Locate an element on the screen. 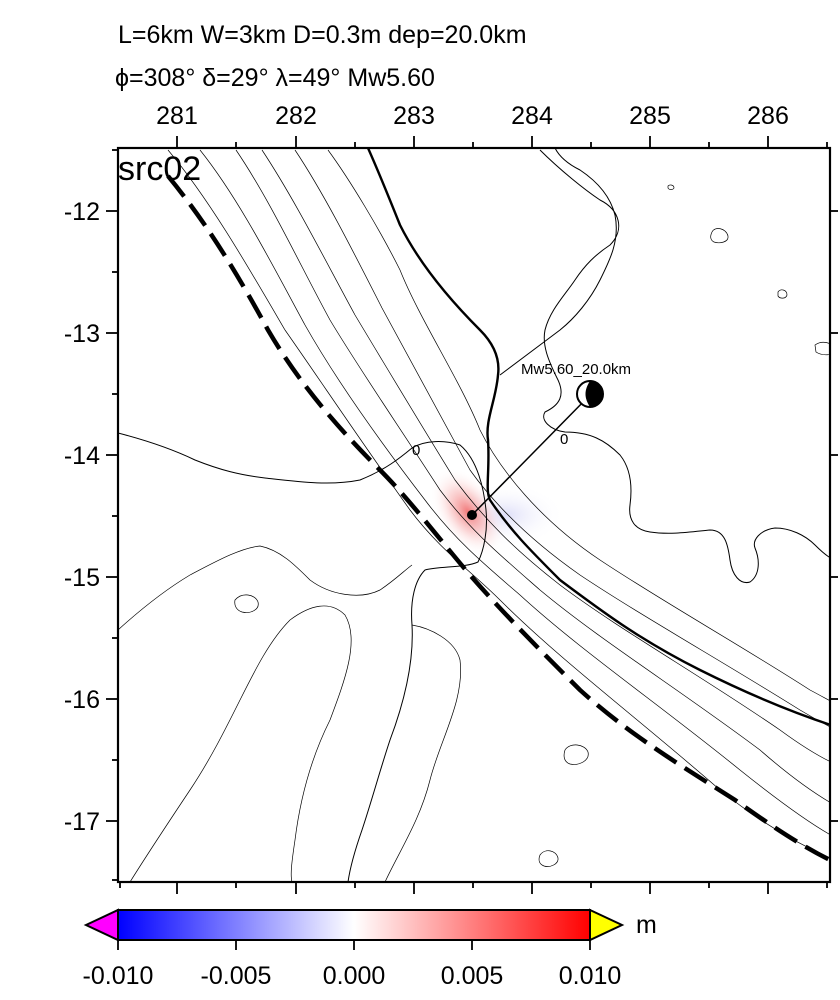 This screenshot has height=1000, width=840. epicenter-marker is located at coordinates (472, 515).